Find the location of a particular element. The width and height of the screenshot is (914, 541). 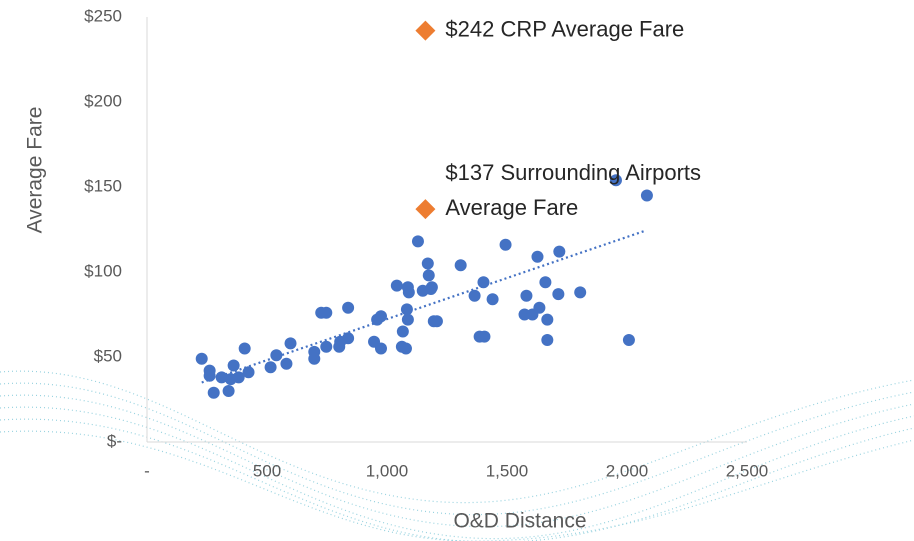

x-tick-label: 500 is located at coordinates (267, 470).